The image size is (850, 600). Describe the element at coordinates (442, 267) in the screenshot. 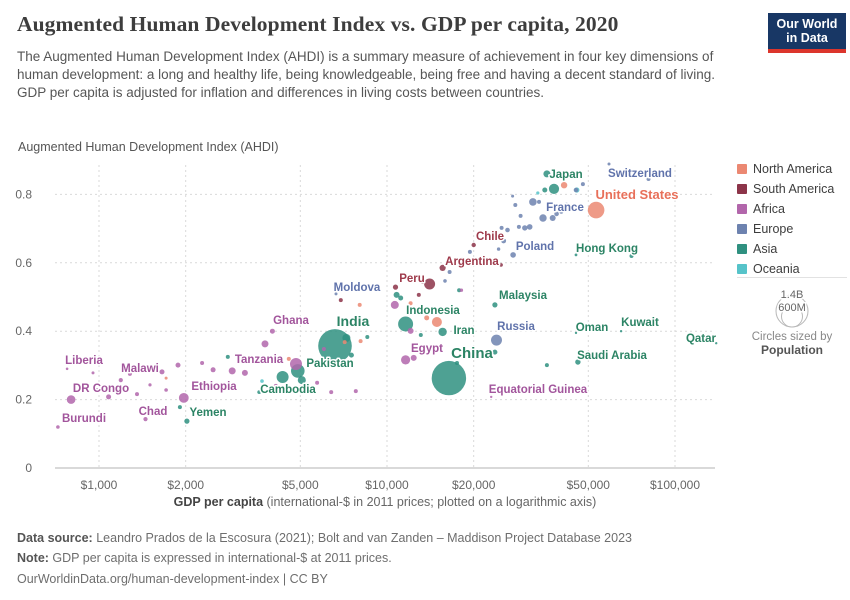

I see `data-point-argentina` at that location.